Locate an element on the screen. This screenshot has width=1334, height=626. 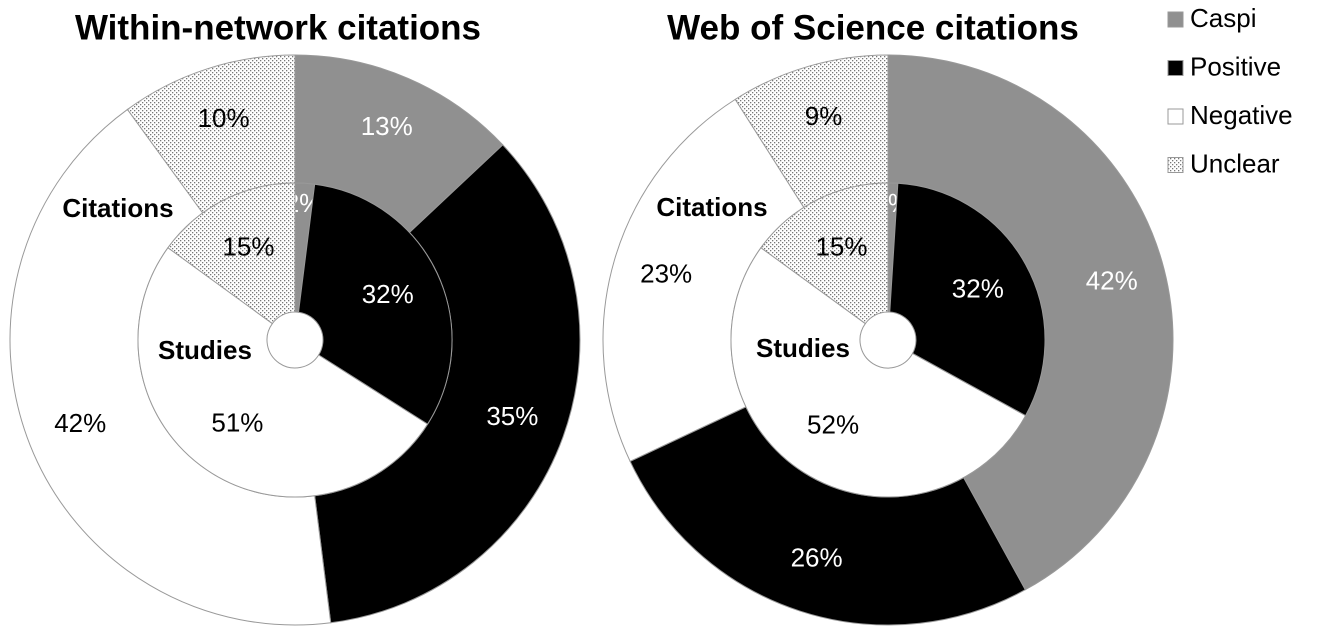
data-label: 23% is located at coordinates (666, 273).